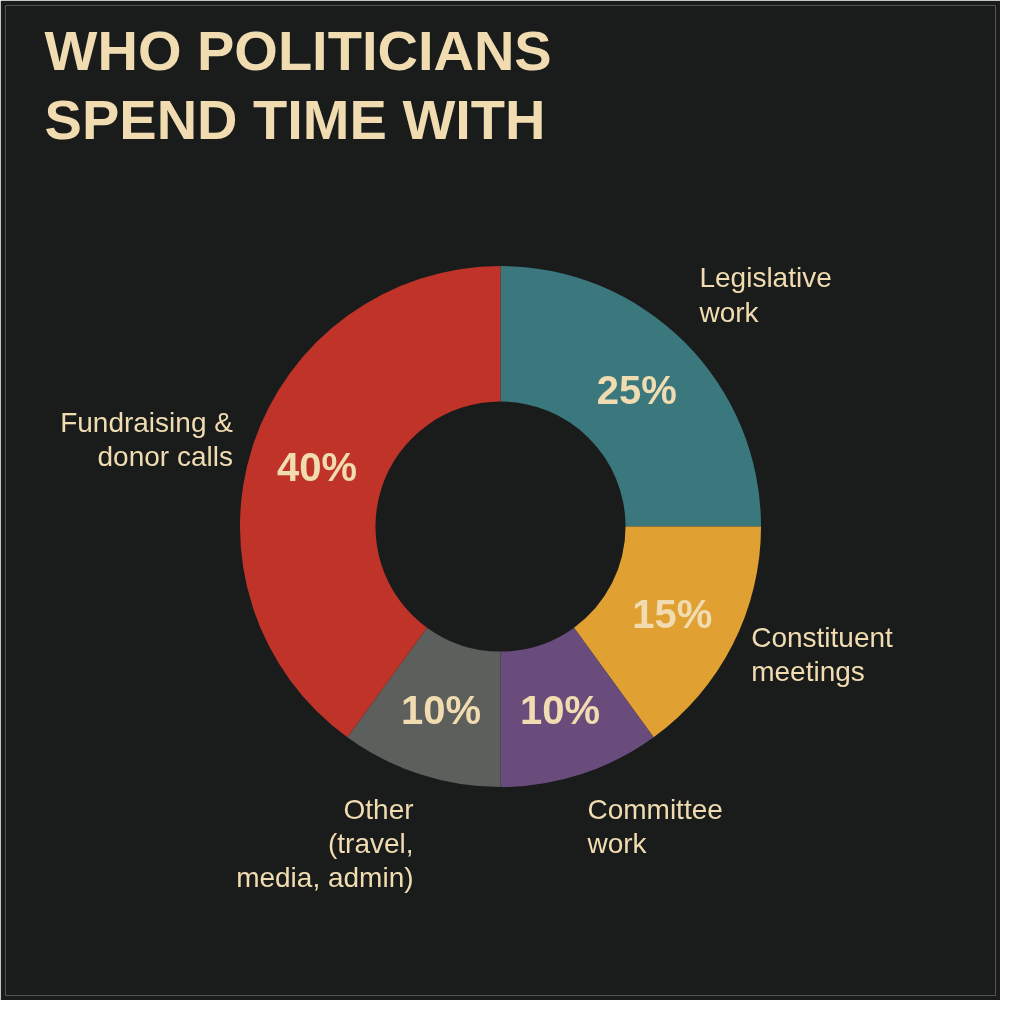 The height and width of the screenshot is (1024, 1024). What do you see at coordinates (636, 390) in the screenshot?
I see `data-label: 25%` at bounding box center [636, 390].